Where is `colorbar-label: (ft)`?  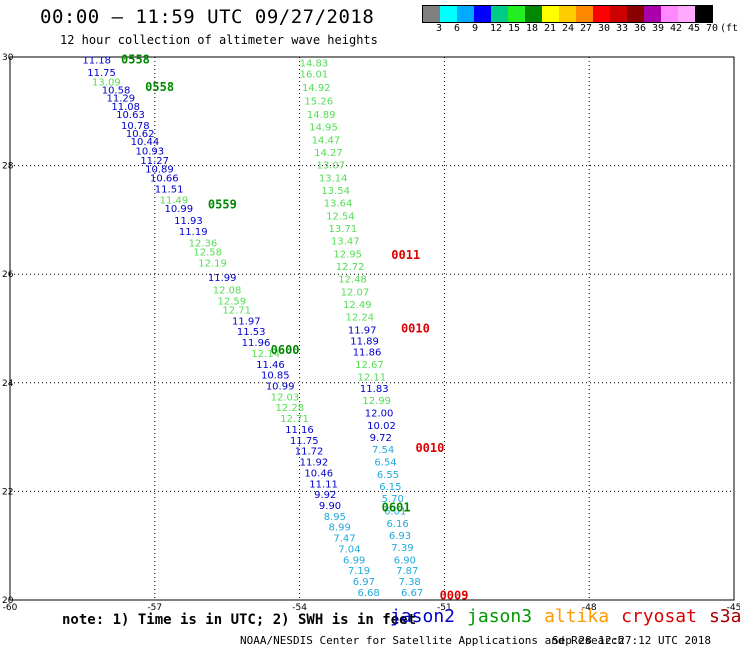 colorbar-label: (ft) is located at coordinates (730, 28).